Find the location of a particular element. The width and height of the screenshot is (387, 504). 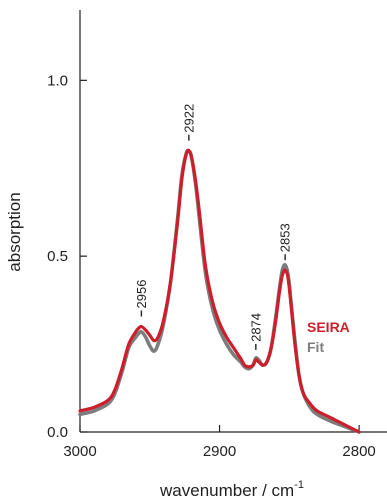

y-axis-ticks: 0.0 0.5 1.0 is located at coordinates (67, 256).